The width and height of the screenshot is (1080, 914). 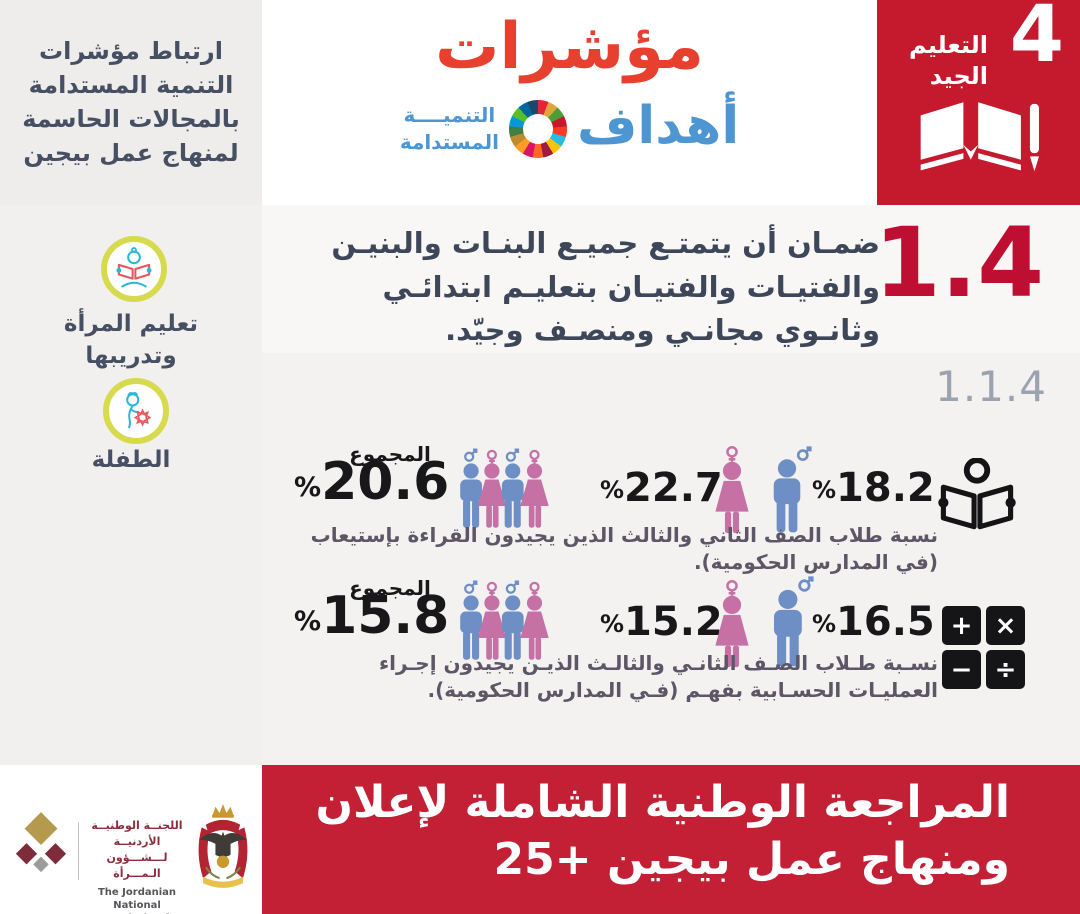 I want to click on sdg4-box: 4 التعليم الجيد, so click(x=978, y=102).